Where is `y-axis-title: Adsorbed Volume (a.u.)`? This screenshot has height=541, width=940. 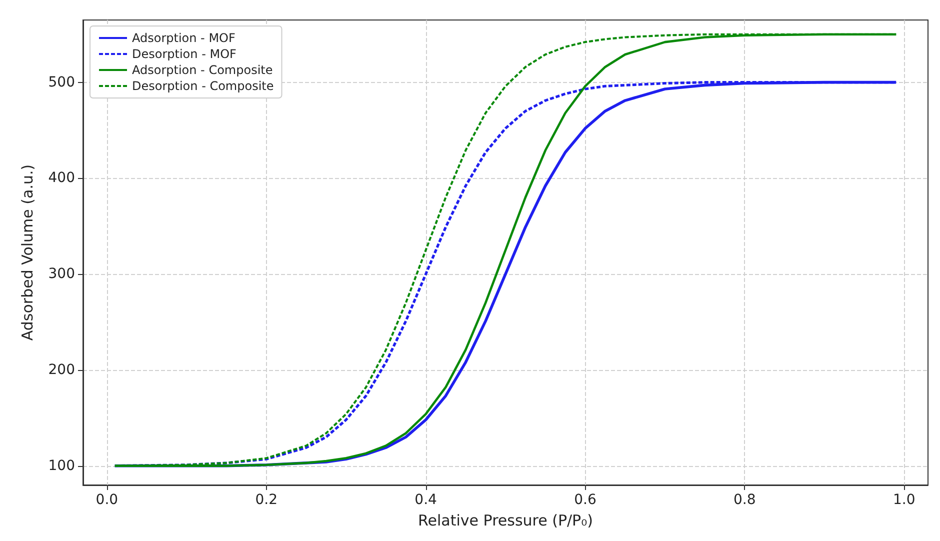 y-axis-title: Adsorbed Volume (a.u.) is located at coordinates (27, 252).